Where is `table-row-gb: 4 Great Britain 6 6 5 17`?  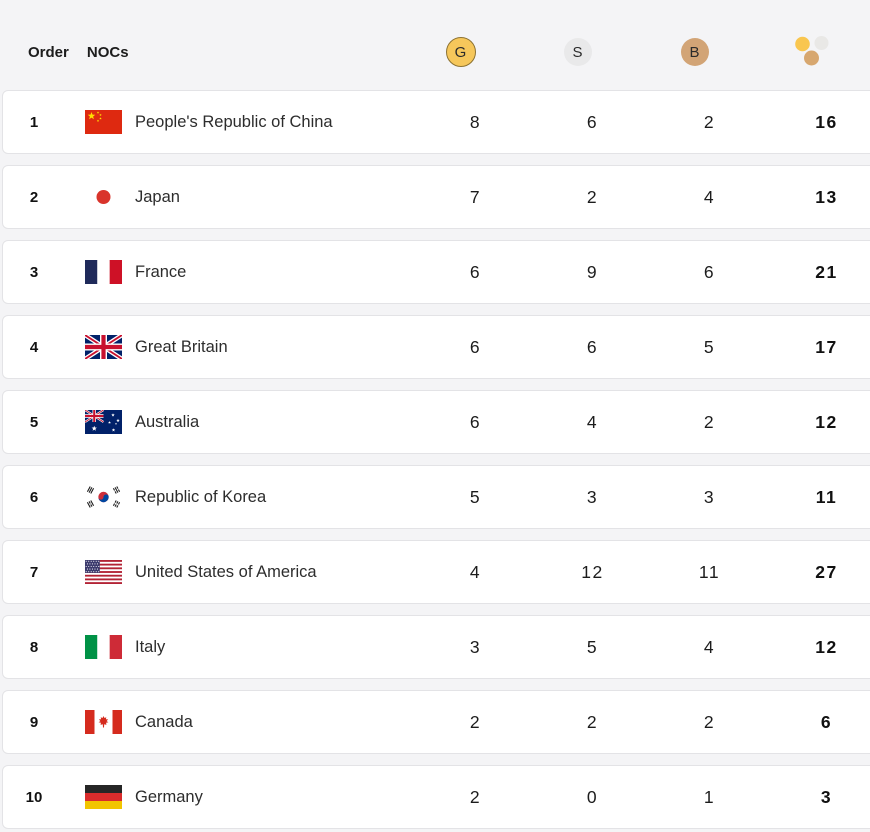
table-row-gb: 4 Great Britain 6 6 5 17 is located at coordinates (436, 347).